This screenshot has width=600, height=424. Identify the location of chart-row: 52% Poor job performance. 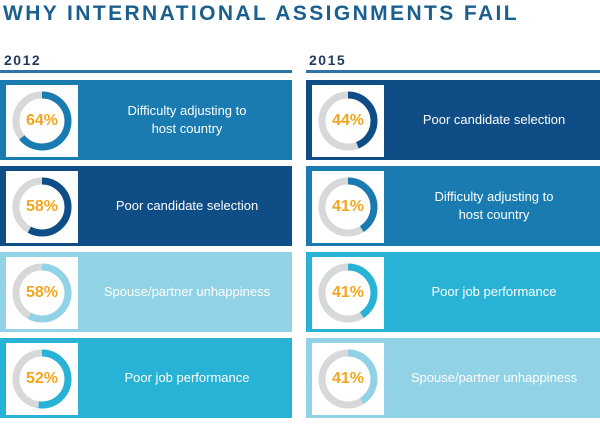
(146, 378).